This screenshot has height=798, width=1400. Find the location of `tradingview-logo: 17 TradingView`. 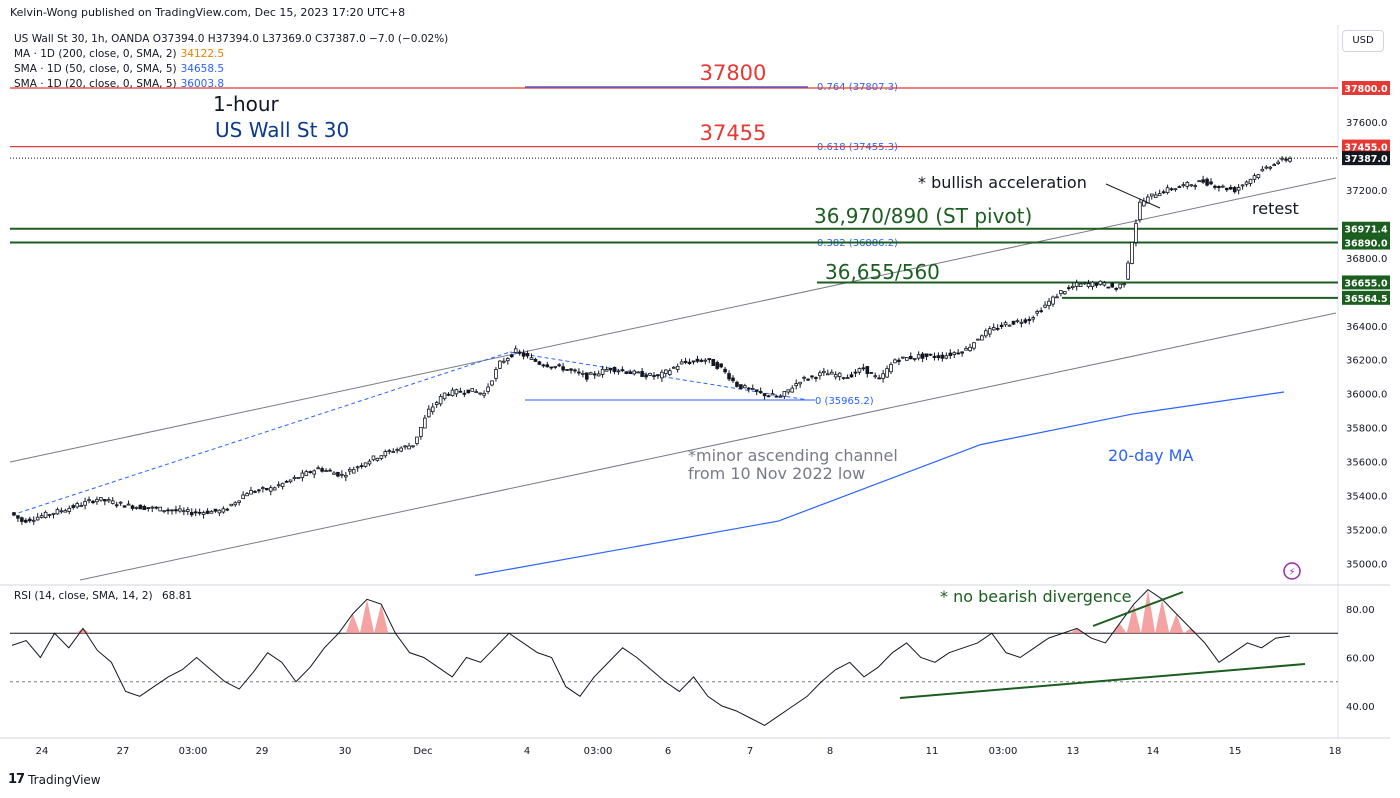

tradingview-logo: 17 TradingView is located at coordinates (54, 779).